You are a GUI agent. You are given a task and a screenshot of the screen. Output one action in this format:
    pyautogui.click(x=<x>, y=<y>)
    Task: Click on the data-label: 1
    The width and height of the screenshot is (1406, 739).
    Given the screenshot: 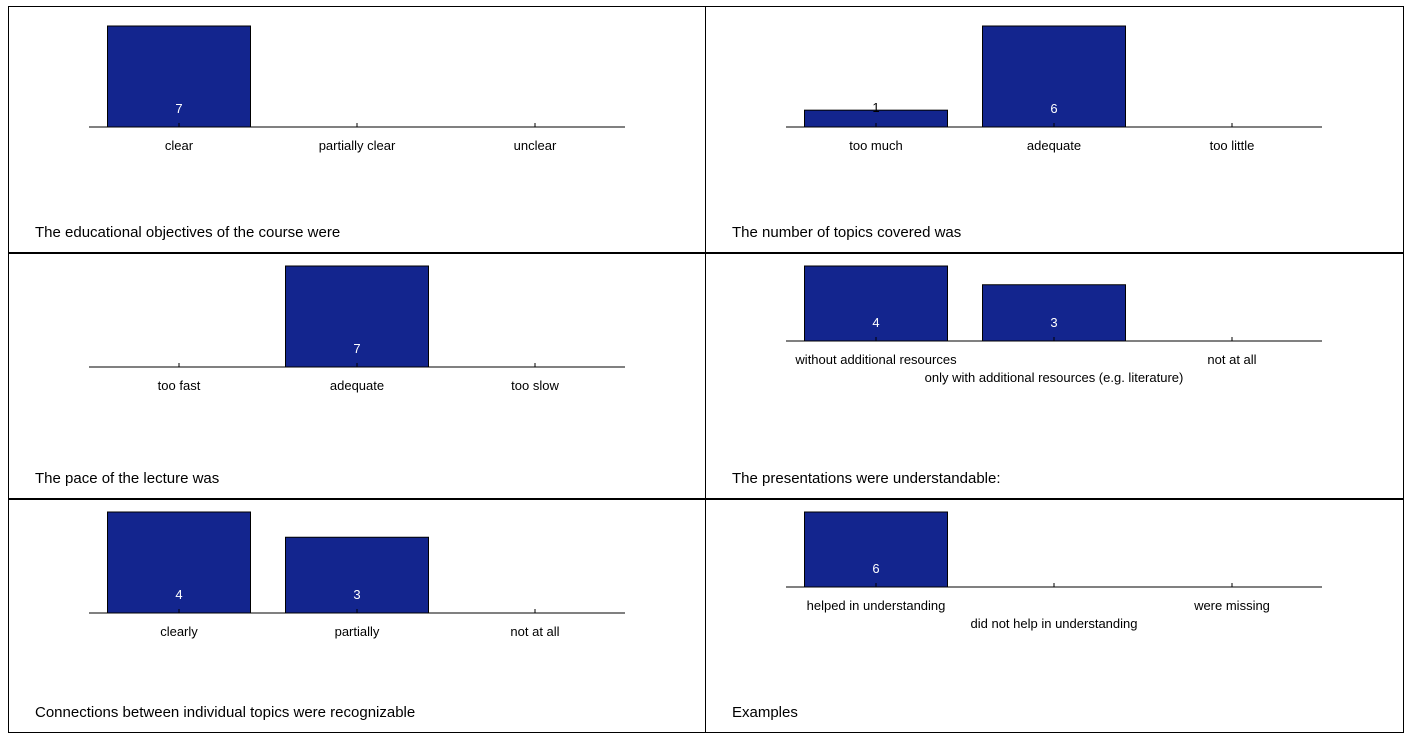 What is the action you would take?
    pyautogui.click(x=875, y=107)
    